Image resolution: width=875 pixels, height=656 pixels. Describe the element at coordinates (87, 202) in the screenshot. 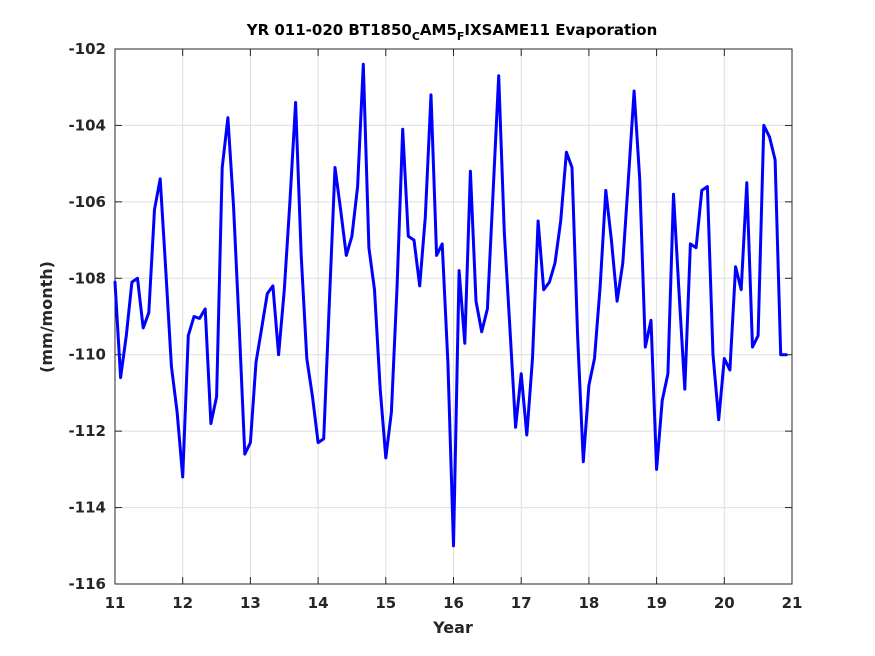

I see `y-tick-label: -106` at that location.